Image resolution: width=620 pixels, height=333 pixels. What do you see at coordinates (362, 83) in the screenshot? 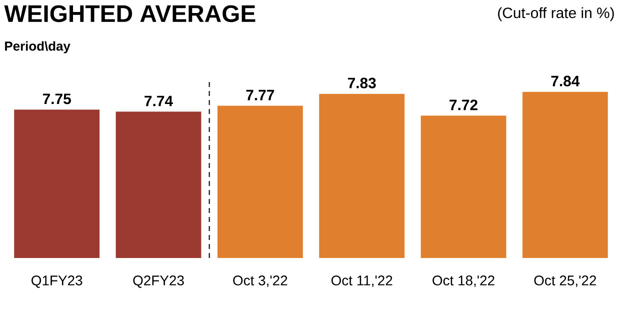
I see `data-label: 7.83` at bounding box center [362, 83].